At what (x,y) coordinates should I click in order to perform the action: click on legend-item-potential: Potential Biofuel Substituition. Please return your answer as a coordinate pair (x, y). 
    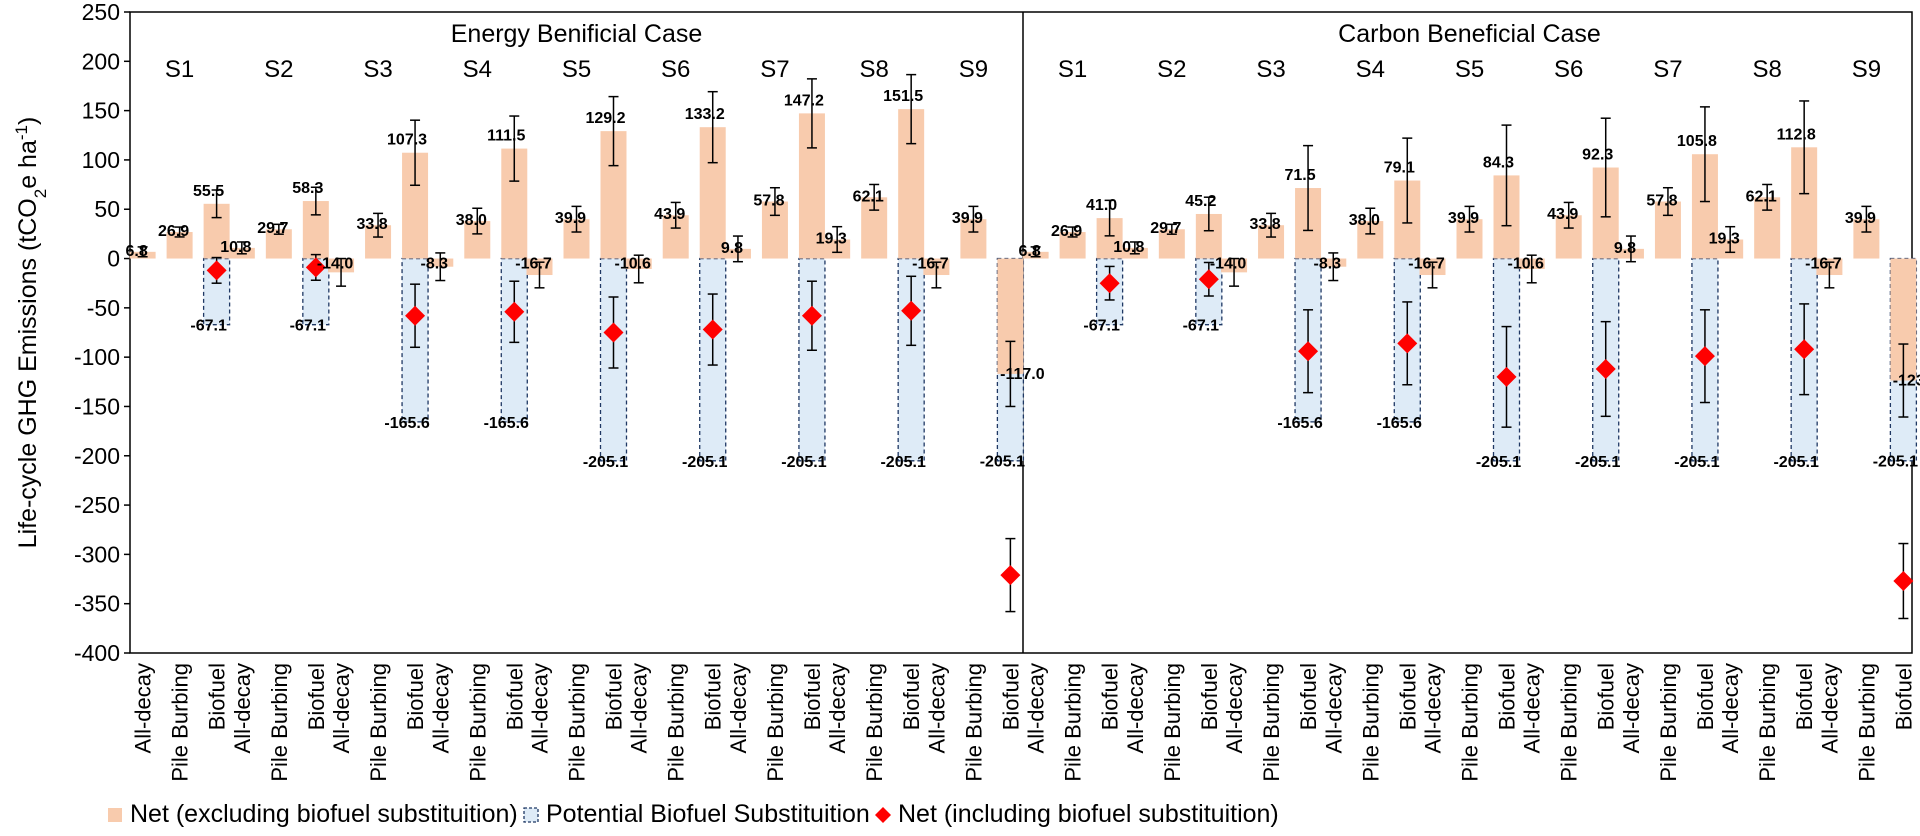
    Looking at the image, I should click on (696, 814).